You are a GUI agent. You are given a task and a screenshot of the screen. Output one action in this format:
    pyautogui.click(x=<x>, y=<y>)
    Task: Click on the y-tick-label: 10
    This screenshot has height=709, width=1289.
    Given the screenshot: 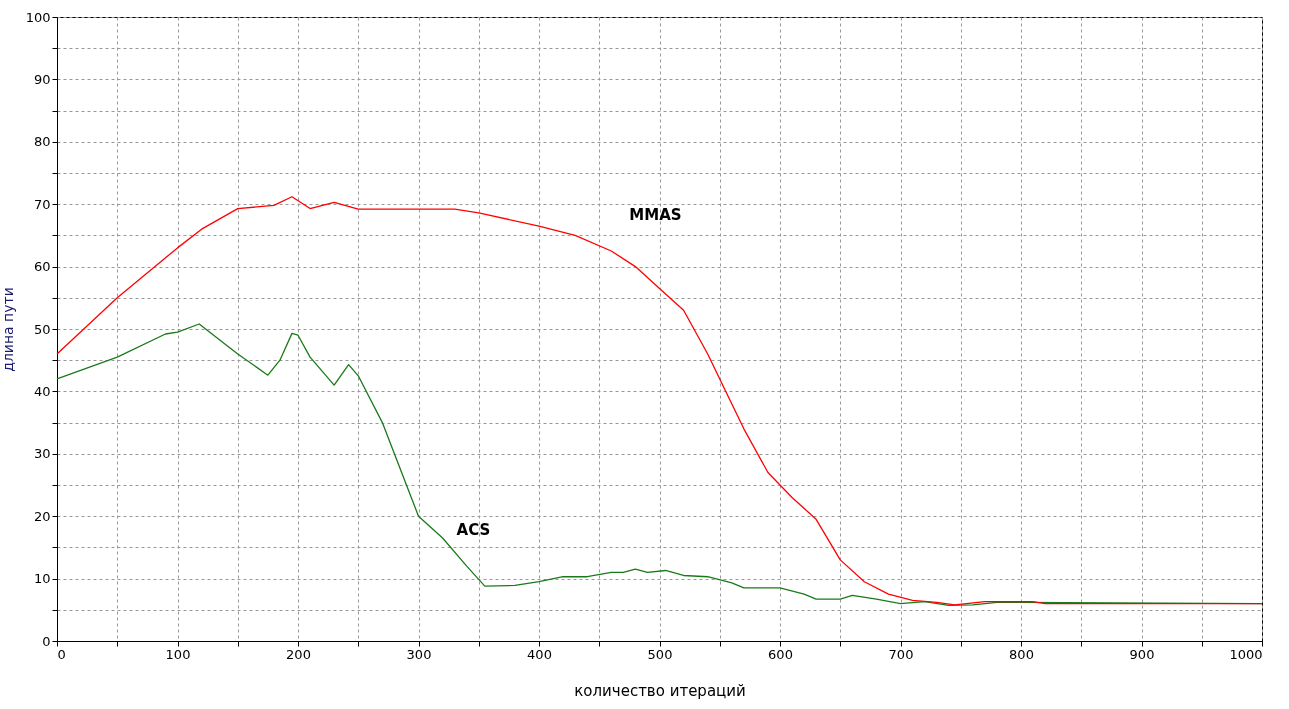 What is the action you would take?
    pyautogui.click(x=42, y=579)
    